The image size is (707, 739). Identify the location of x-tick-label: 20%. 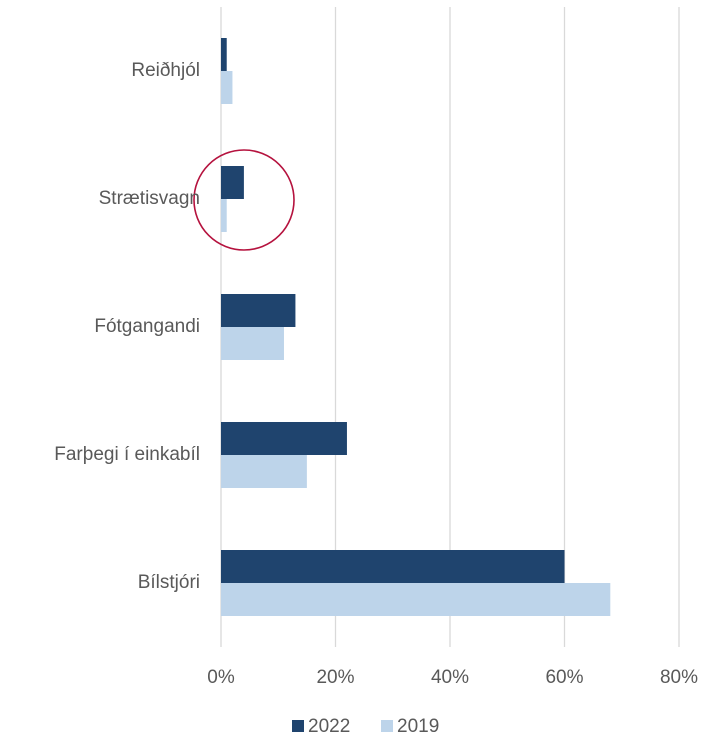
(335, 677).